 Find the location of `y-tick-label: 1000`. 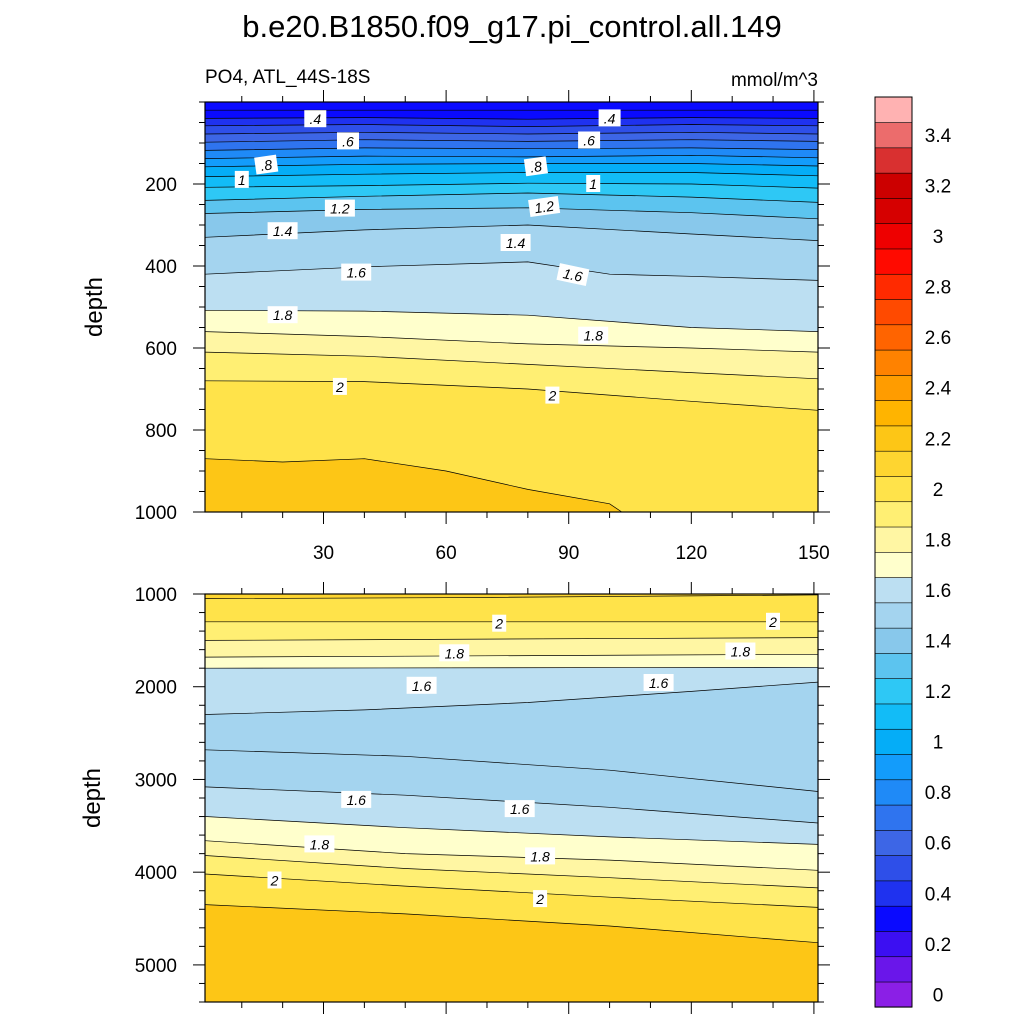

y-tick-label: 1000 is located at coordinates (156, 595).